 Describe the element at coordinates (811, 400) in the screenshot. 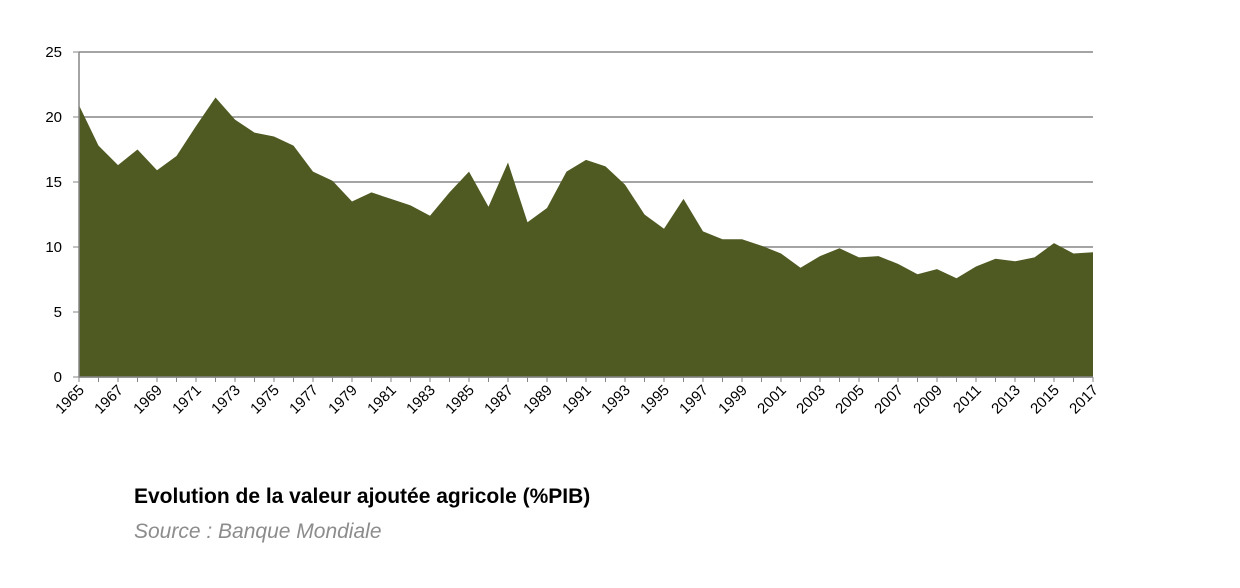

I see `x-tick-label: 2003` at that location.